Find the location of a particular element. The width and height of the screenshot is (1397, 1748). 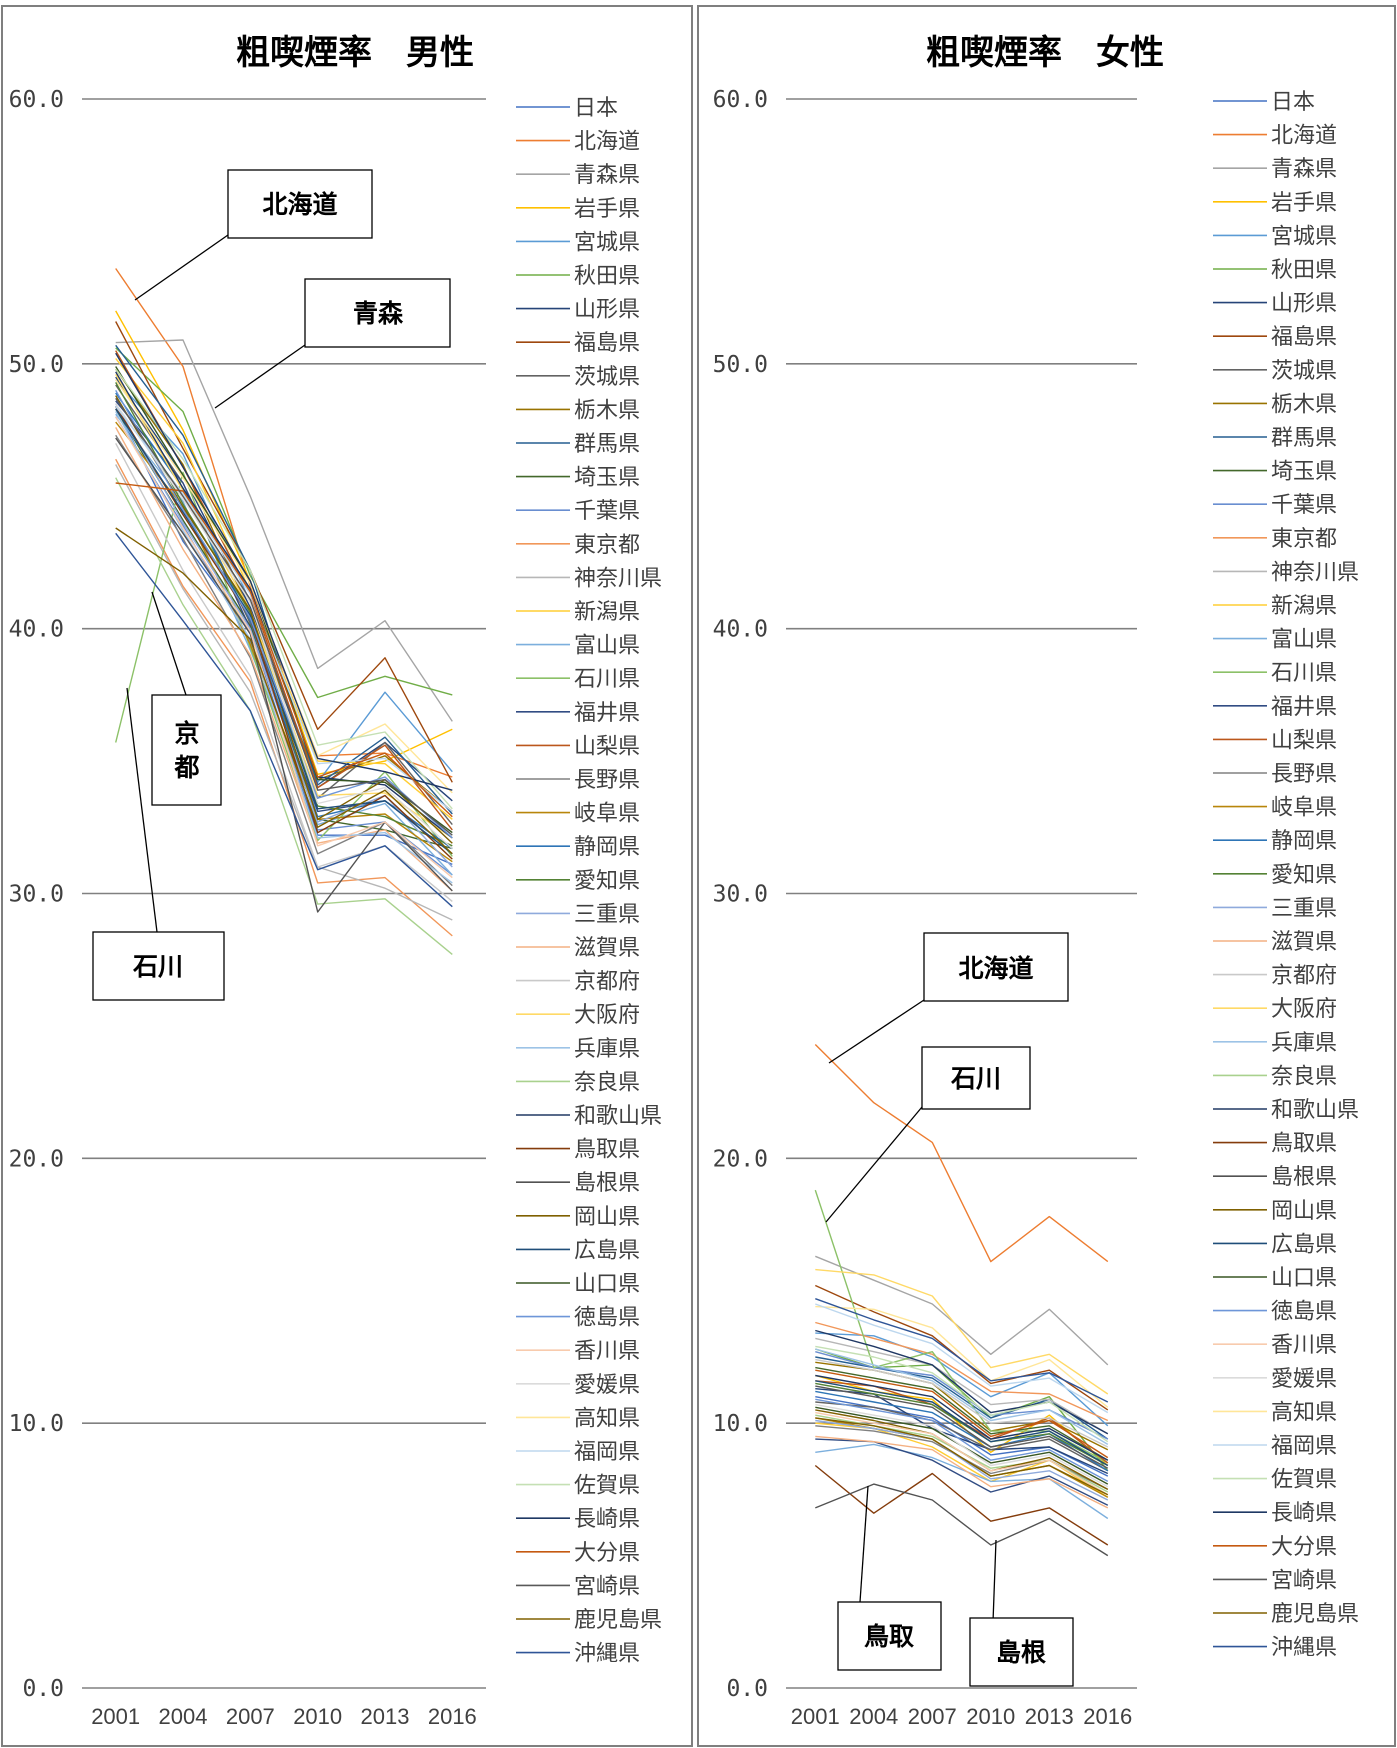

legend-label: 宮崎県 is located at coordinates (1304, 1580).